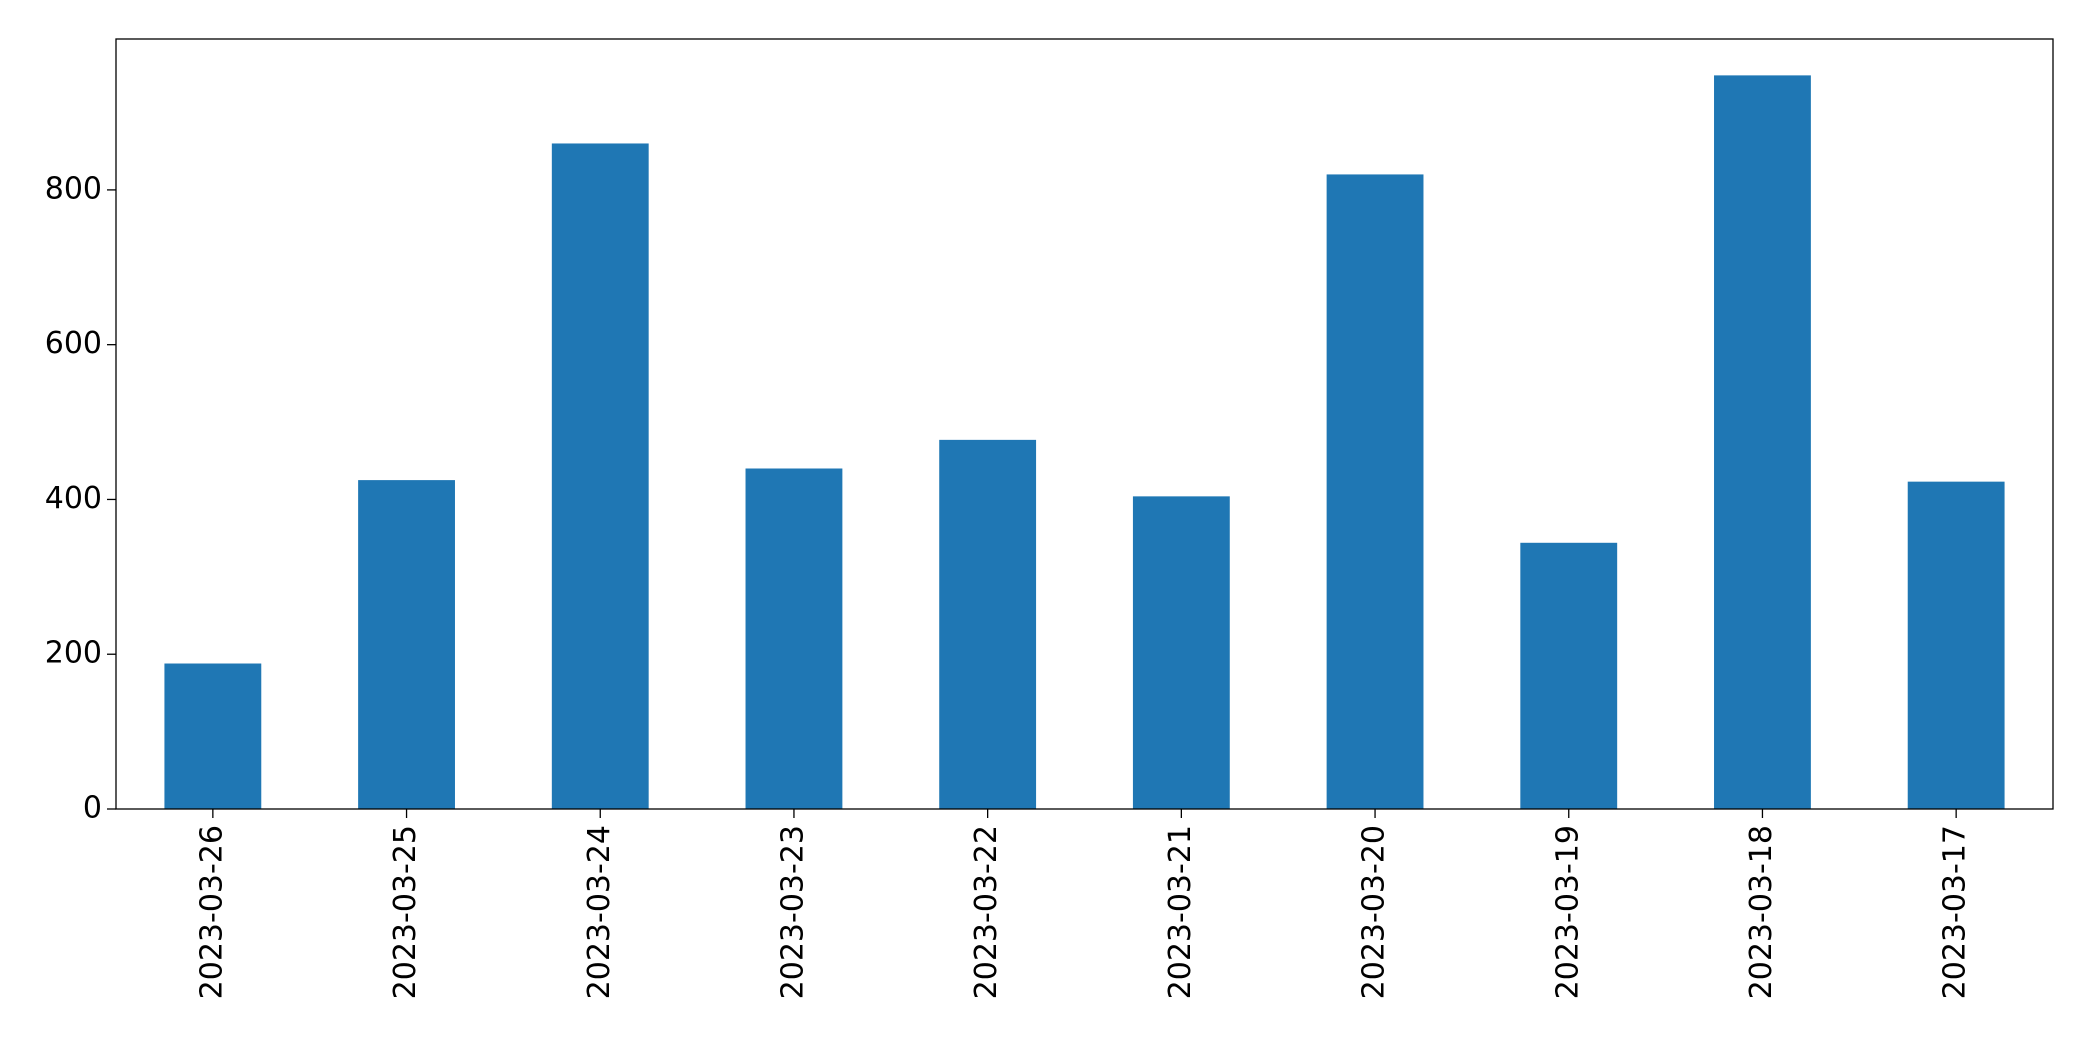  What do you see at coordinates (1567, 912) in the screenshot?
I see `x-tick-label: 2023-03-19` at bounding box center [1567, 912].